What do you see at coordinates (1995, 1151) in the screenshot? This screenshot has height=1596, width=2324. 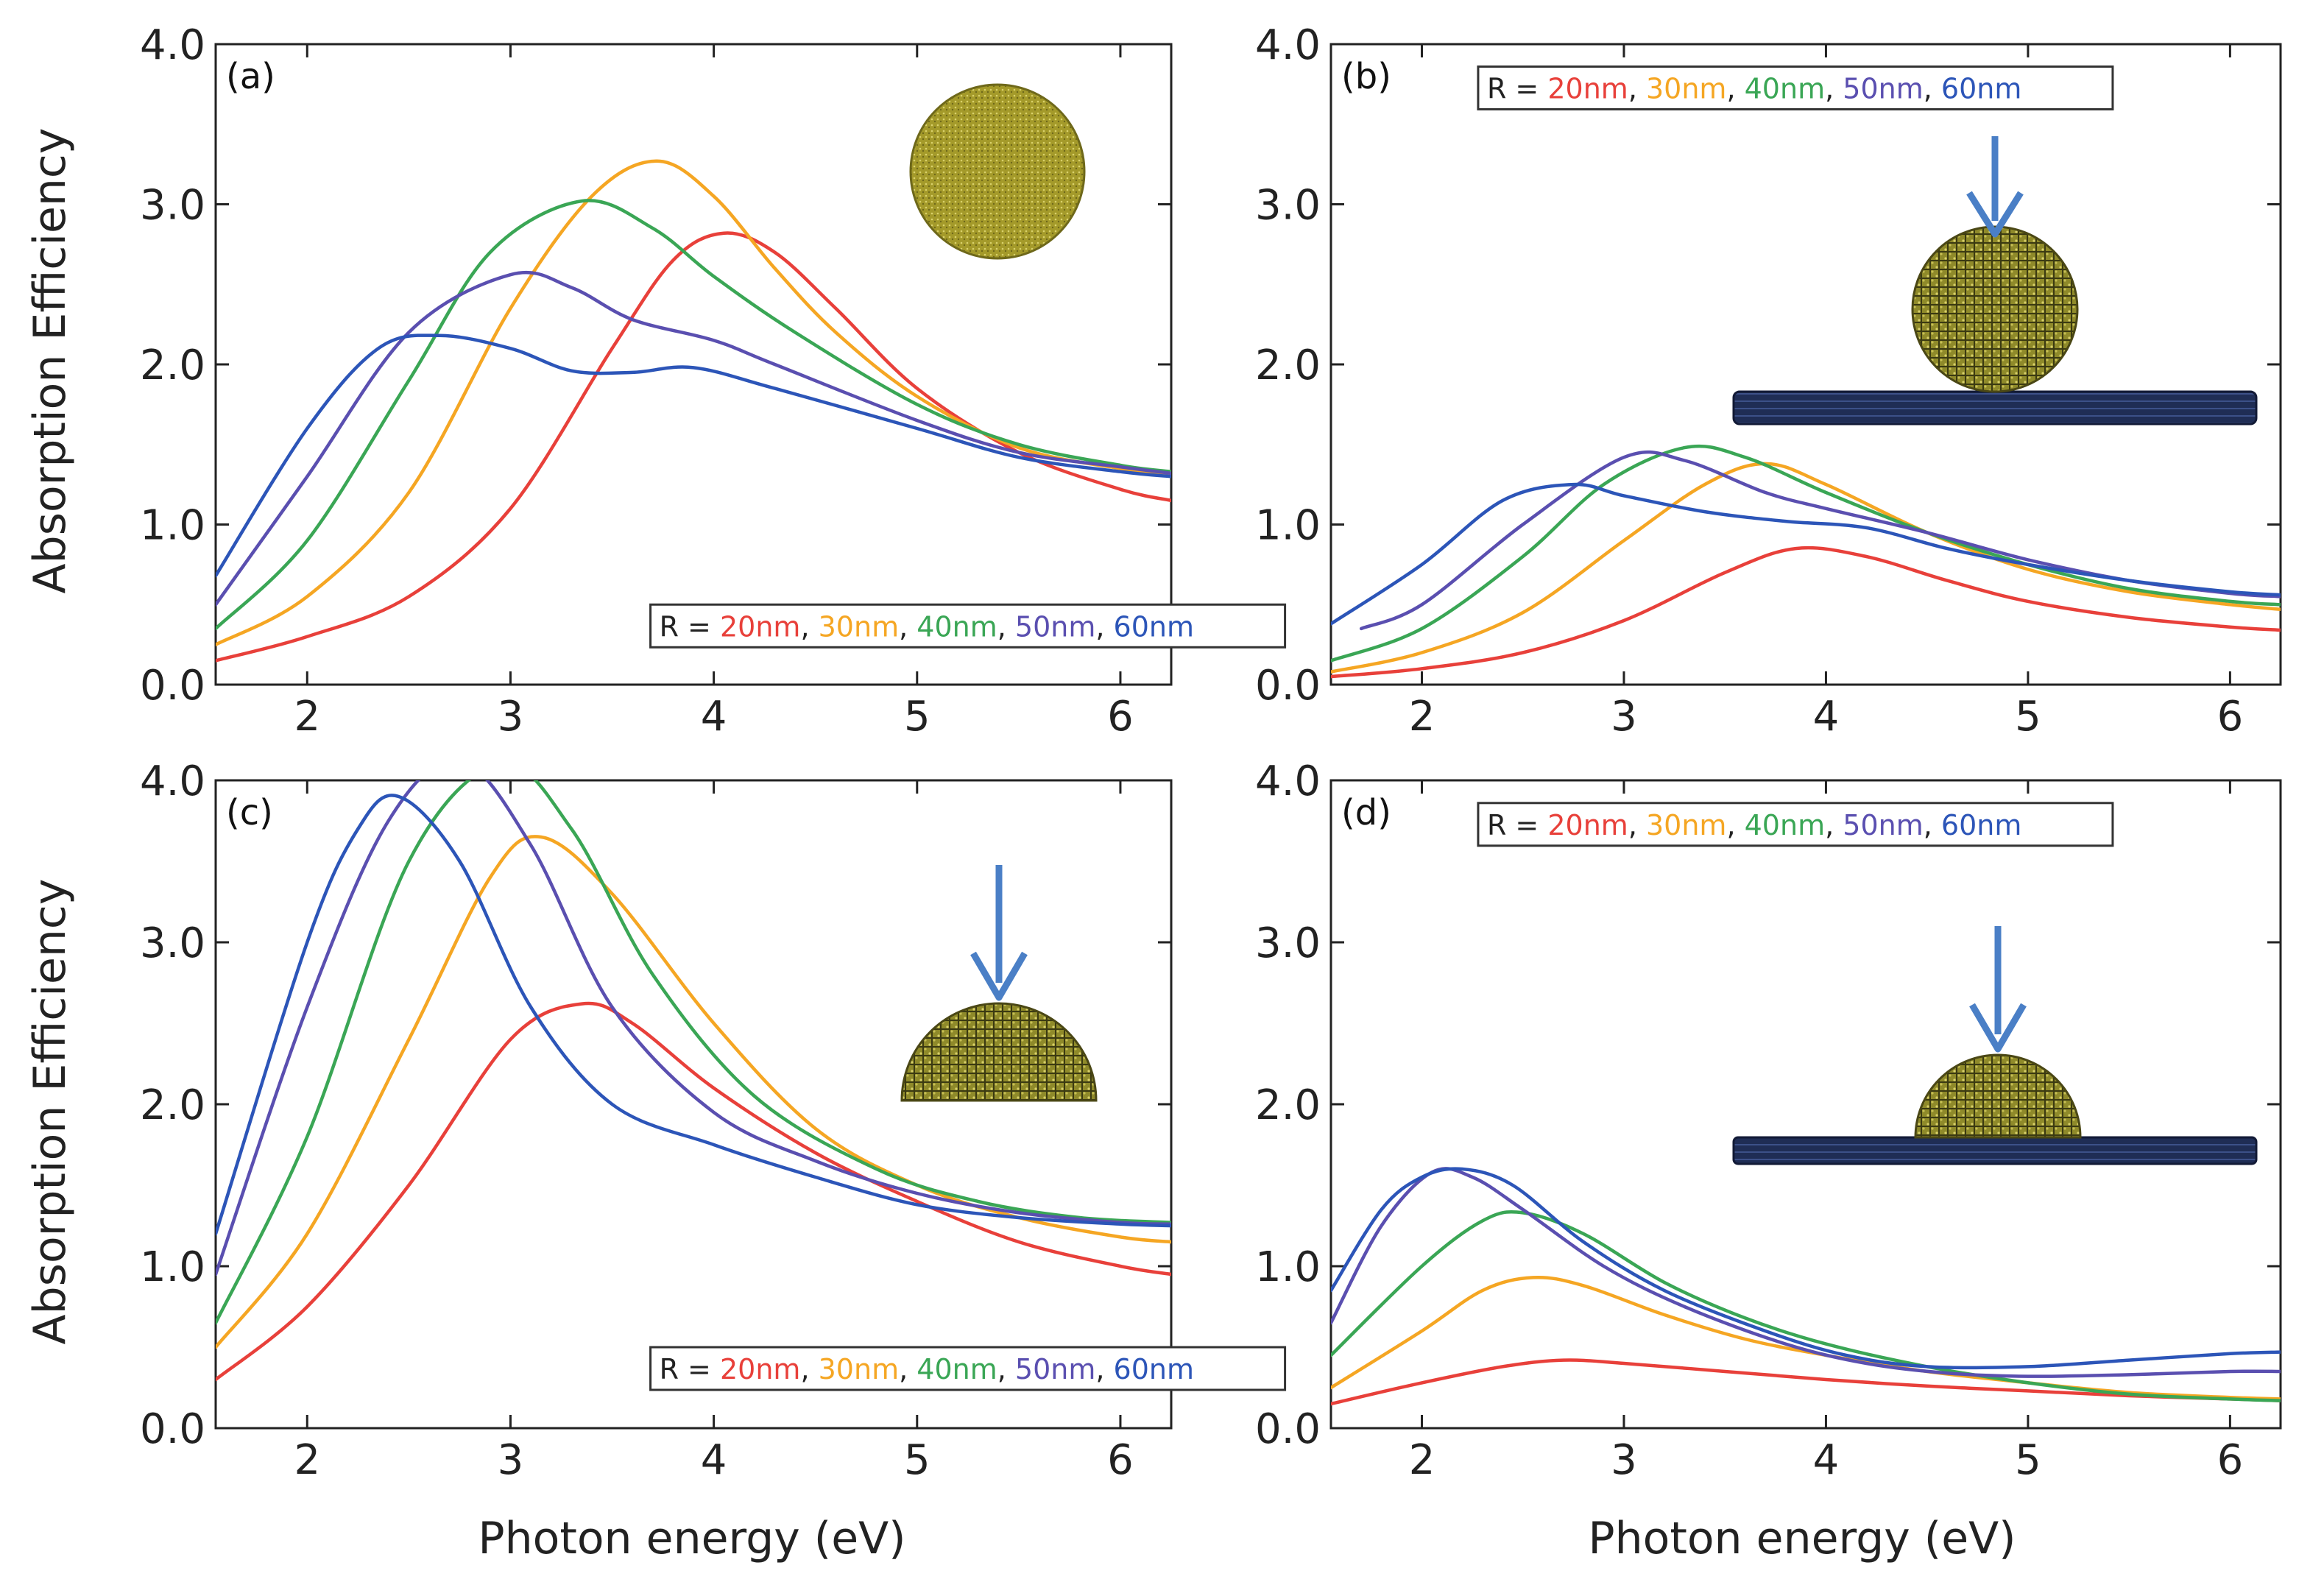 I see `substrate-d` at bounding box center [1995, 1151].